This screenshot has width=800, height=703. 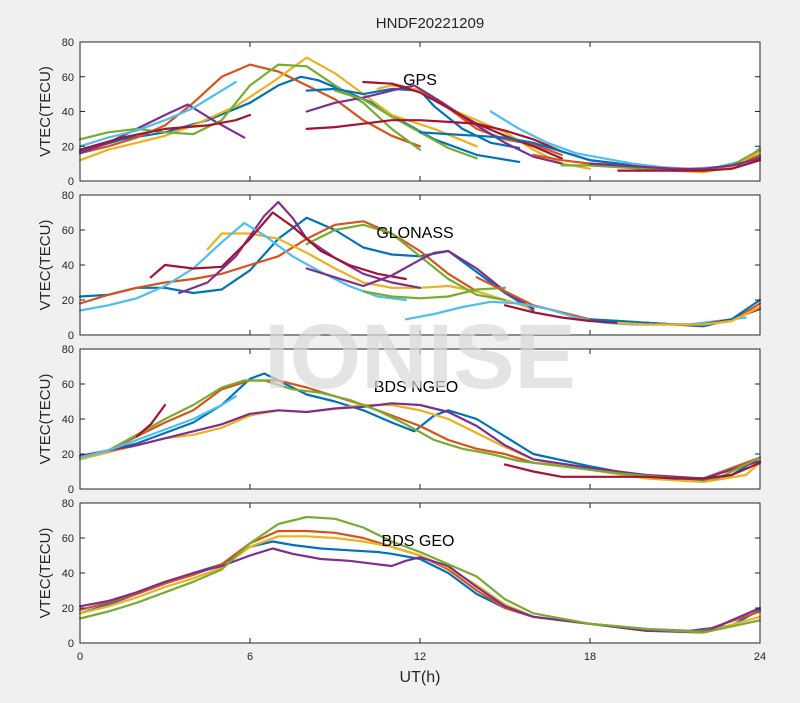 What do you see at coordinates (414, 233) in the screenshot?
I see `panel-label: GLONASS` at bounding box center [414, 233].